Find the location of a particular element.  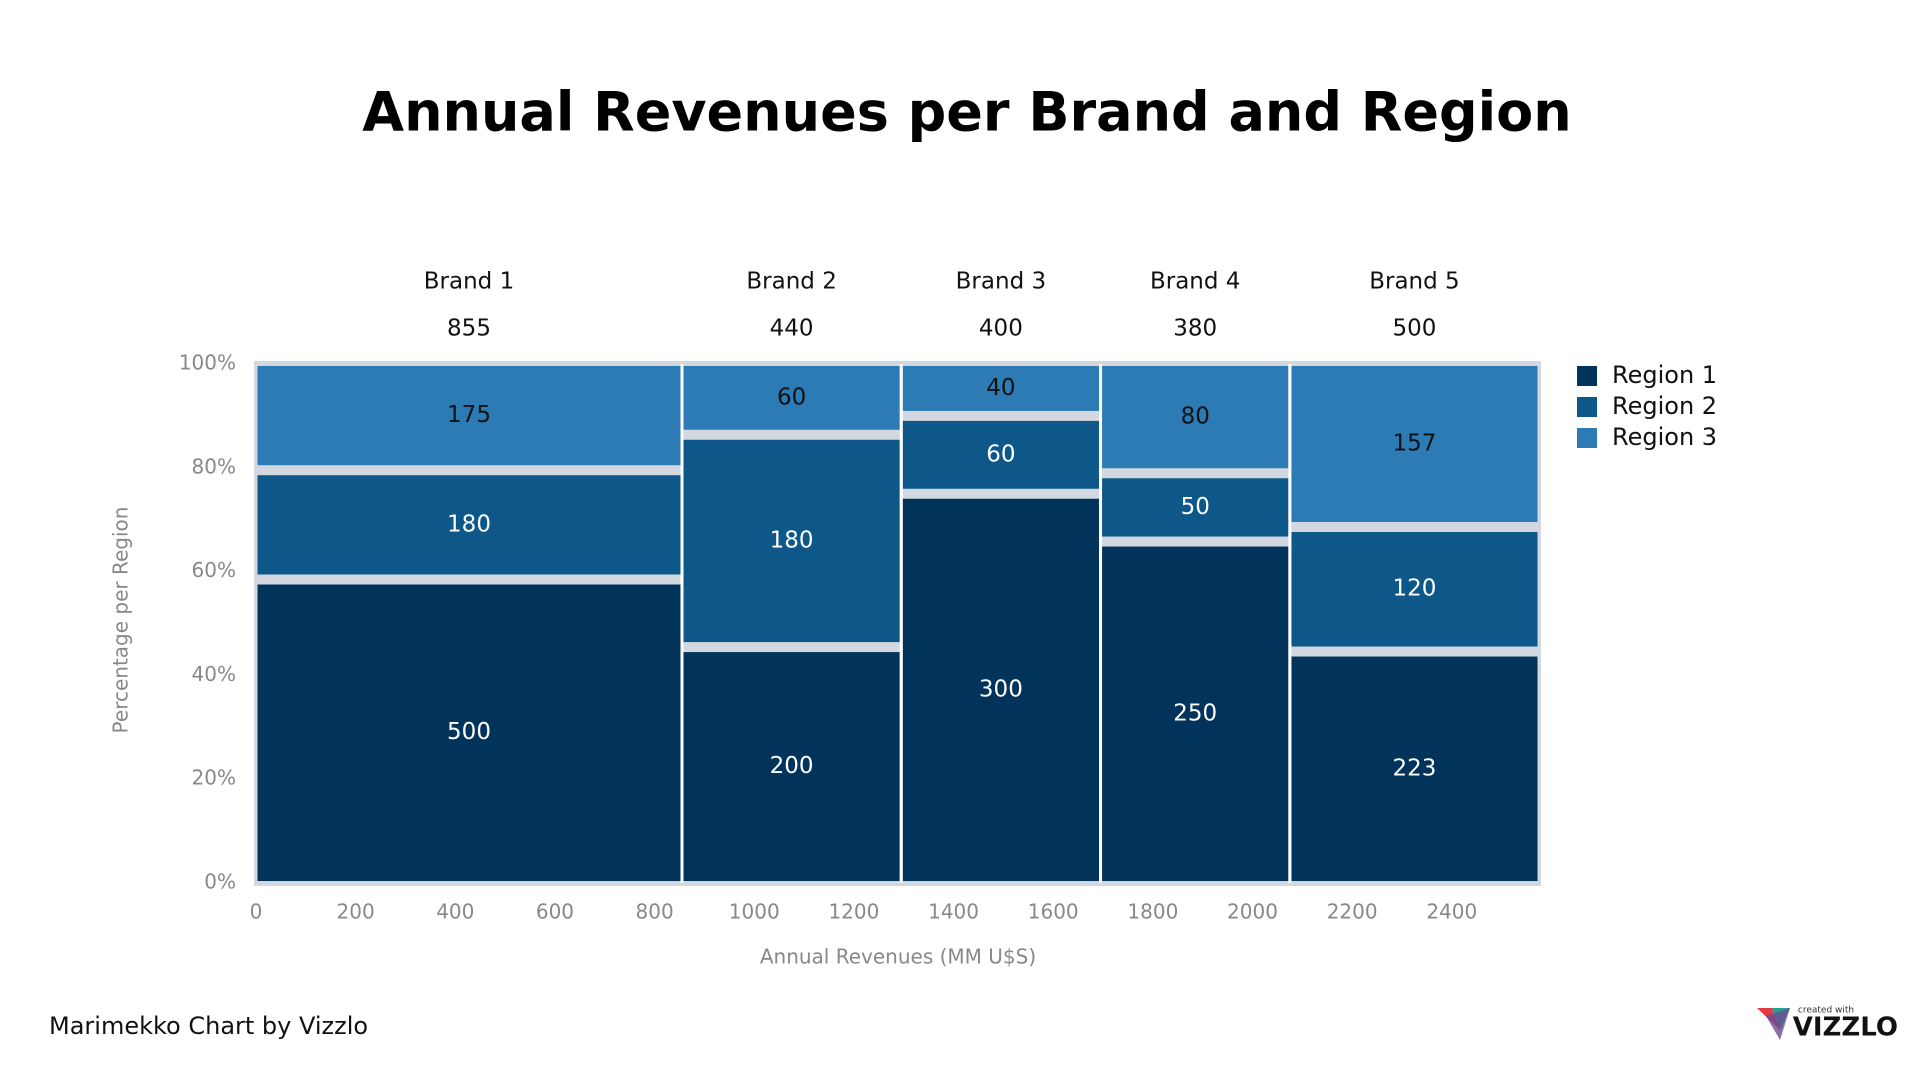

watermark-logo: created with VIZZLO is located at coordinates (1827, 1024).